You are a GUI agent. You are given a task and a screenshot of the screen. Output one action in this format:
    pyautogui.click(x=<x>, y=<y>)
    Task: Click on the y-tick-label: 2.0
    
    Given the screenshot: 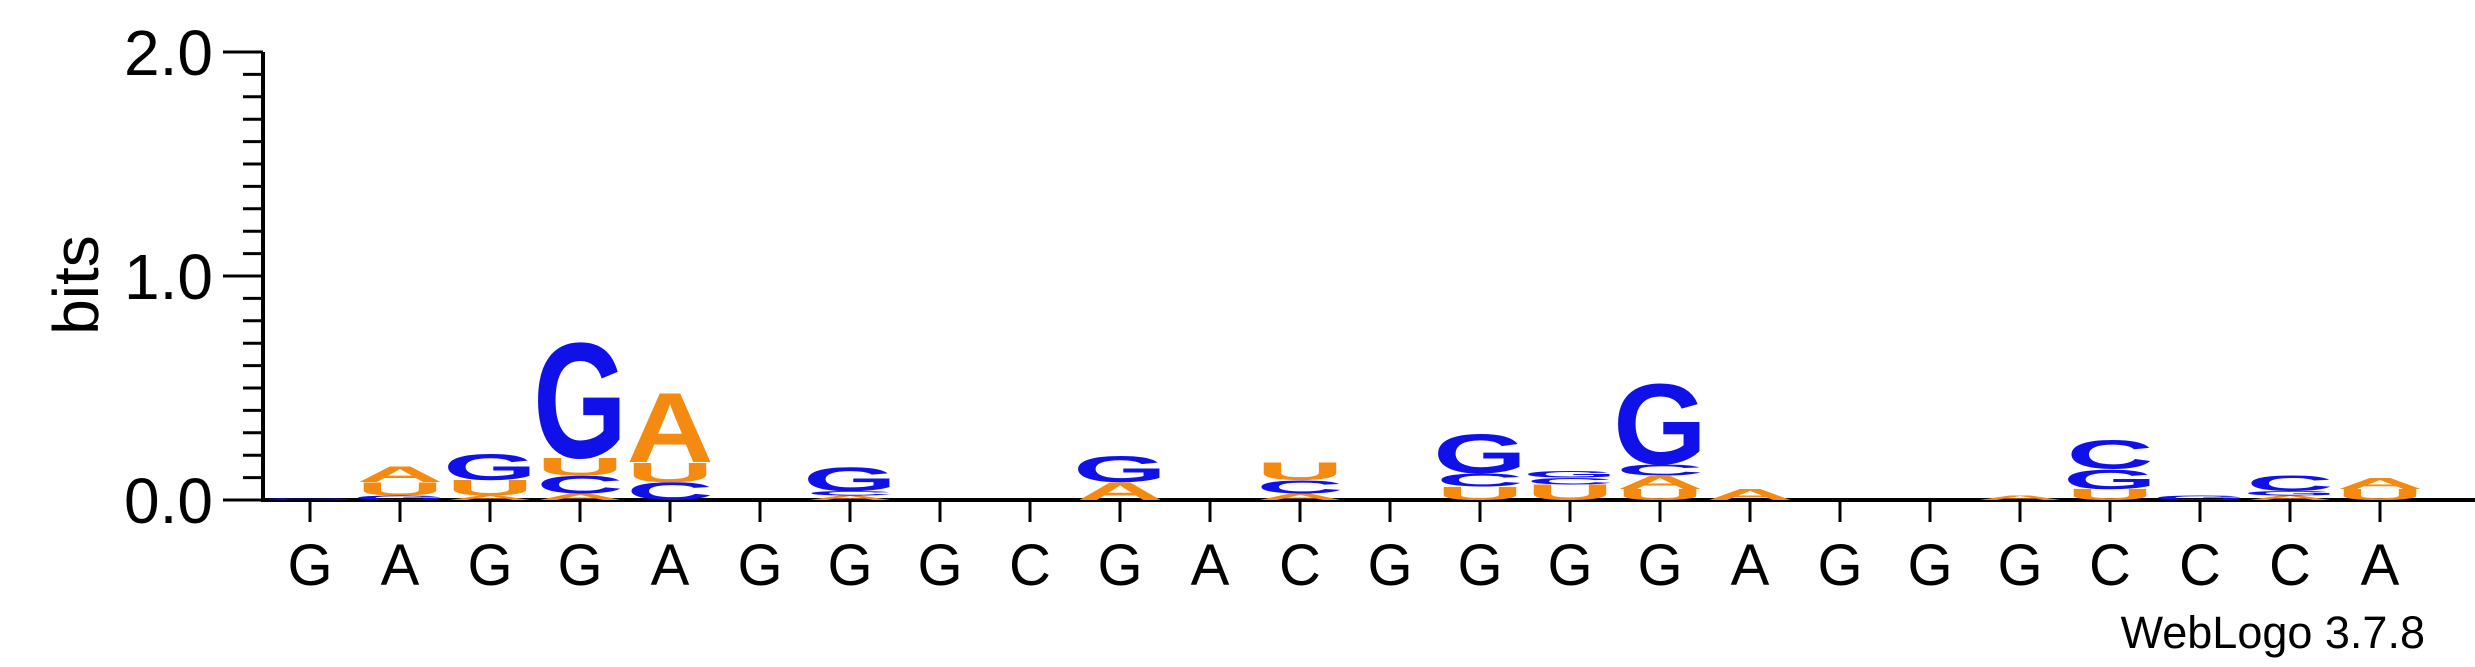 What is the action you would take?
    pyautogui.click(x=168, y=53)
    